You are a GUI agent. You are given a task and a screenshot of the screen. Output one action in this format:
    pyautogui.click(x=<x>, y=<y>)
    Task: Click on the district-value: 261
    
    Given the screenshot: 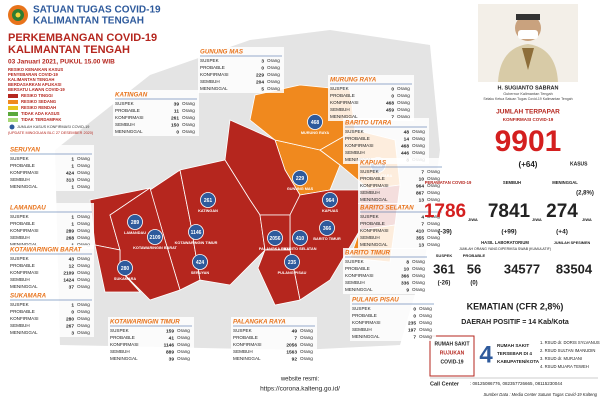 What is the action you would take?
    pyautogui.click(x=175, y=118)
    